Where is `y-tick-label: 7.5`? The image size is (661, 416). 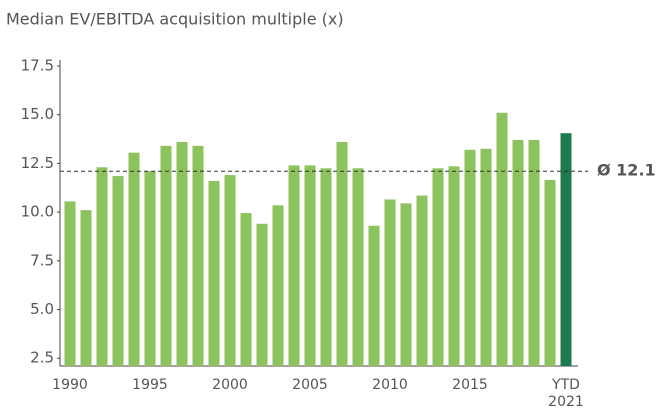
y-tick-label: 7.5 is located at coordinates (42, 260).